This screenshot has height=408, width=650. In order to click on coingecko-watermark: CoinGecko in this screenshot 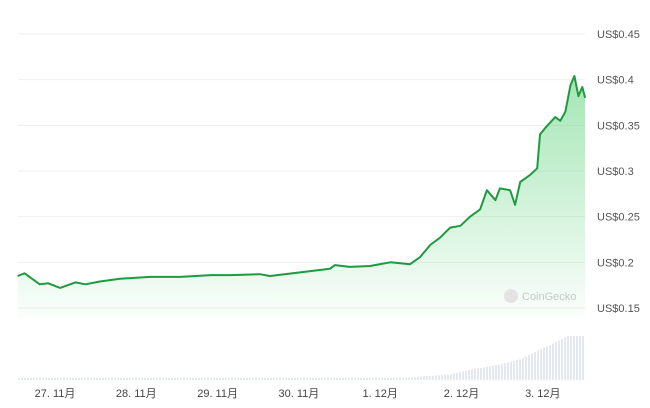, I will do `click(540, 296)`.